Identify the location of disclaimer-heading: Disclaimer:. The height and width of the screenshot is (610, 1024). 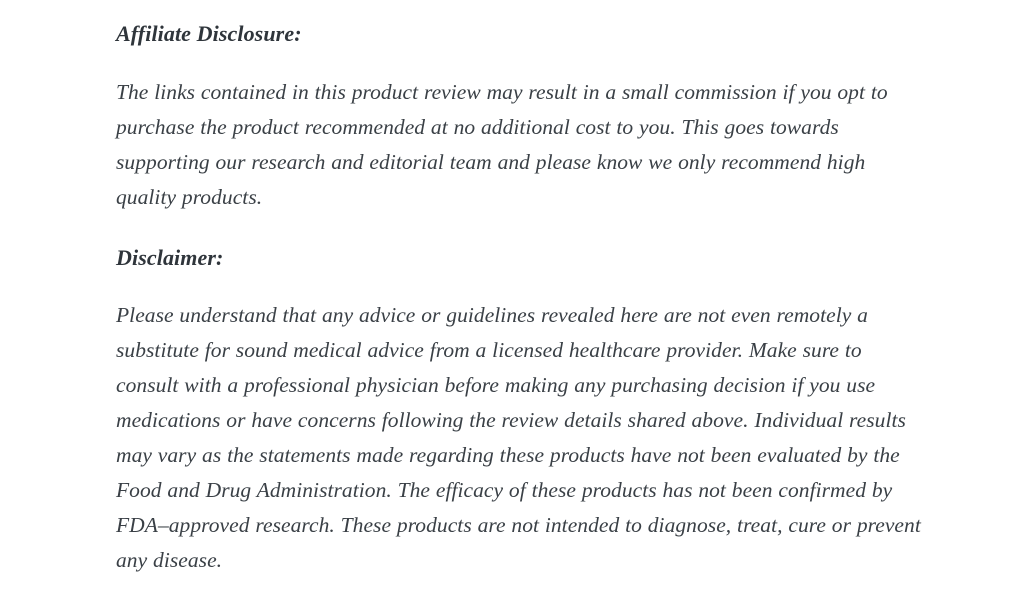
(170, 257).